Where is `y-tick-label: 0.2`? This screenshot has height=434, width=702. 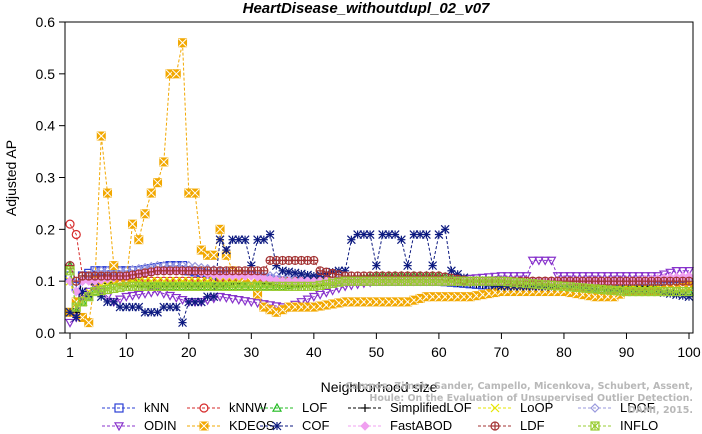 y-tick-label: 0.2 is located at coordinates (46, 229).